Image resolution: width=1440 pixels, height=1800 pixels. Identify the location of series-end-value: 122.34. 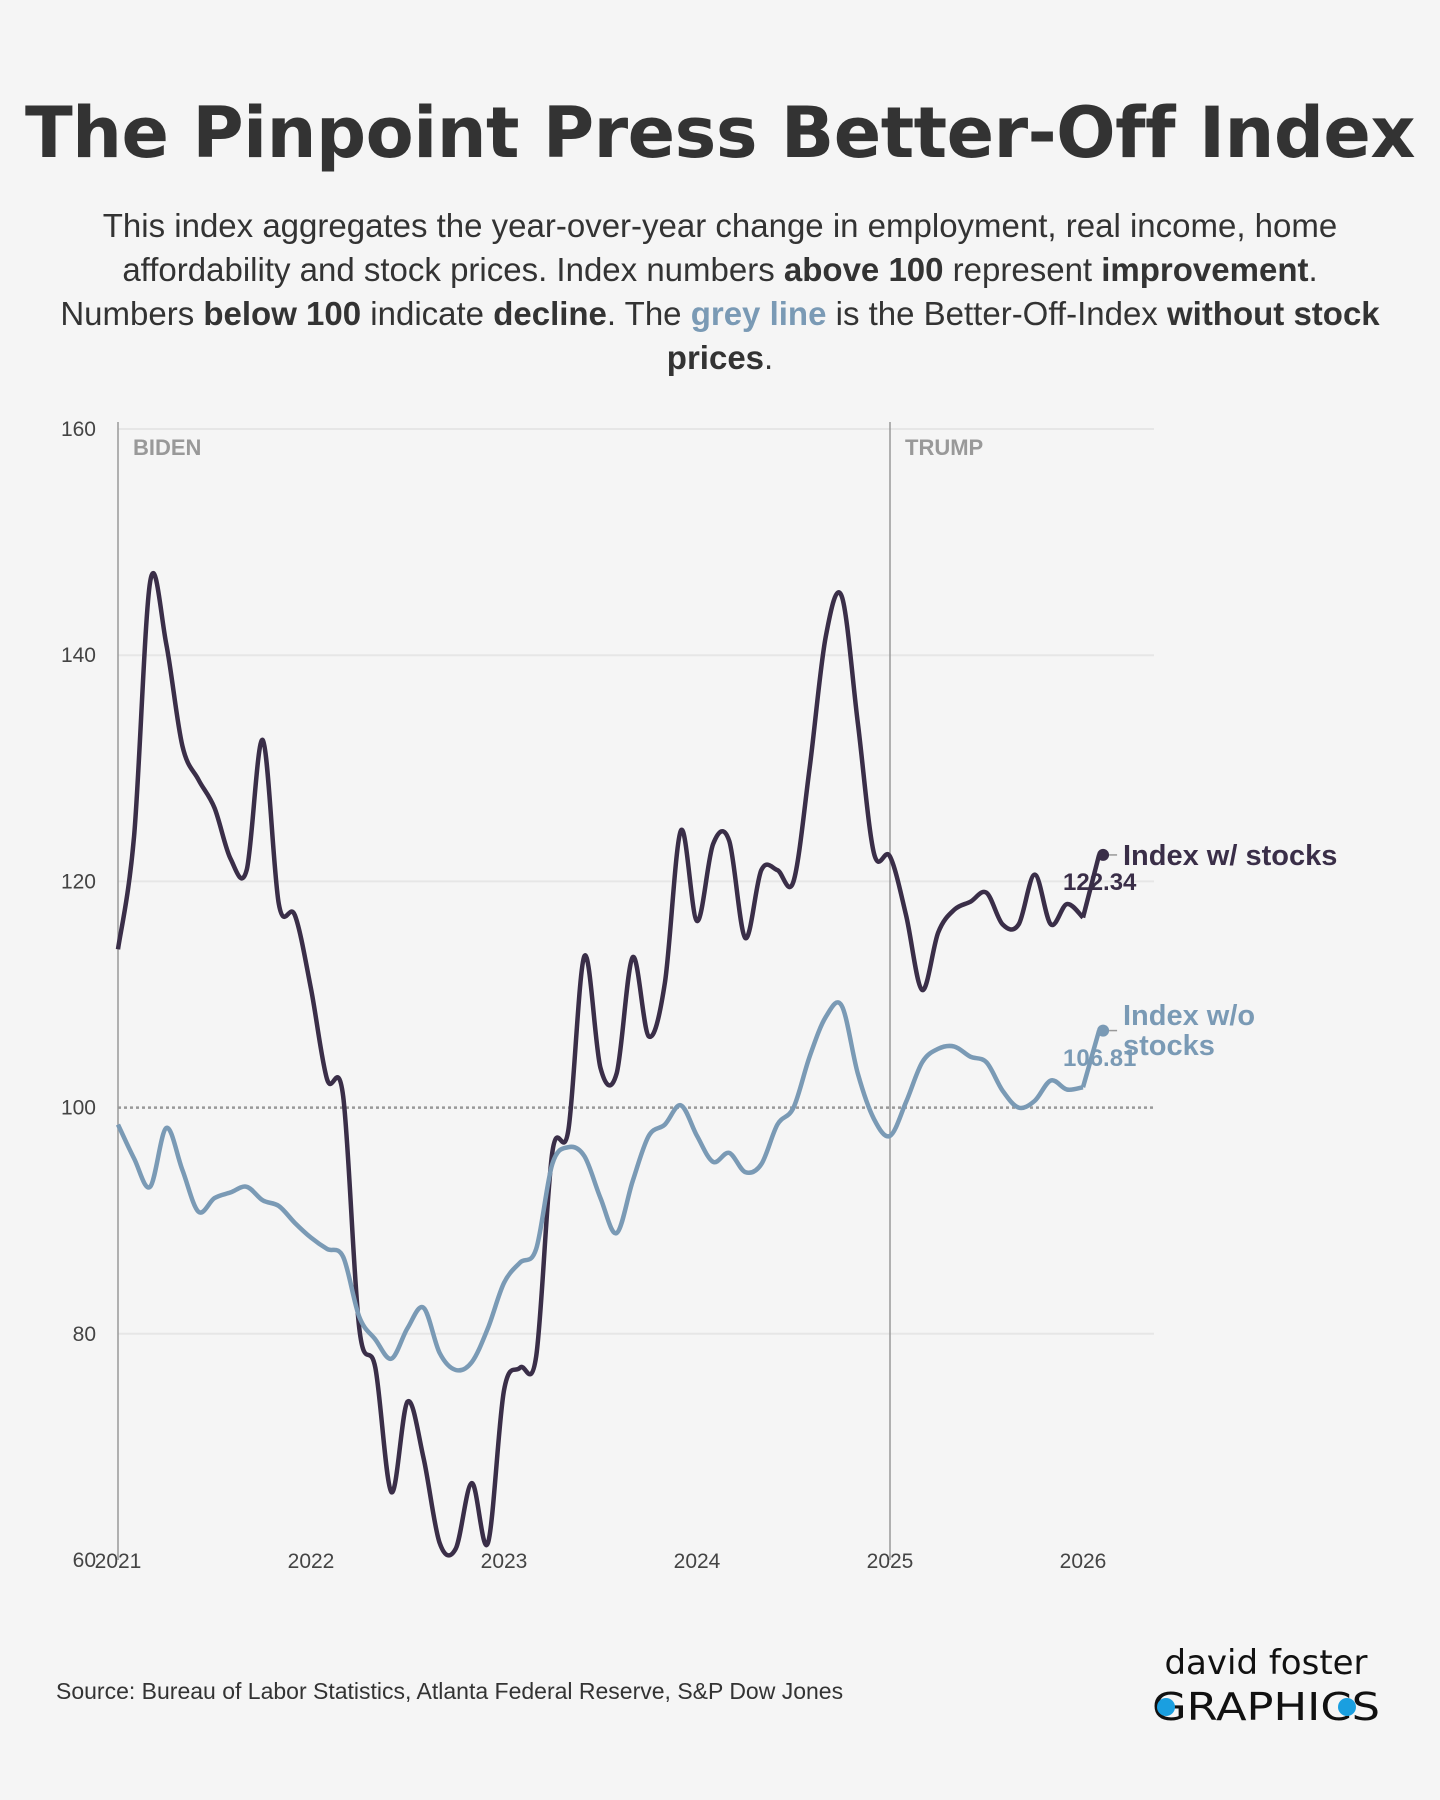
(1100, 882).